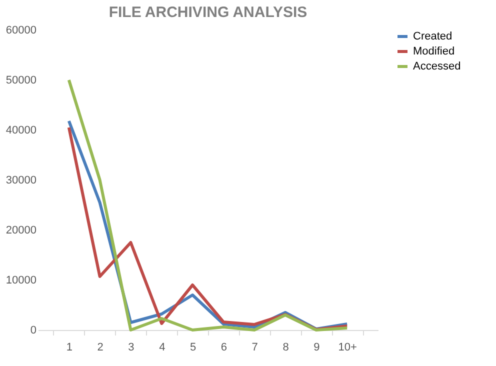 This screenshot has width=496, height=366. What do you see at coordinates (434, 52) in the screenshot?
I see `legend-label: Modified` at bounding box center [434, 52].